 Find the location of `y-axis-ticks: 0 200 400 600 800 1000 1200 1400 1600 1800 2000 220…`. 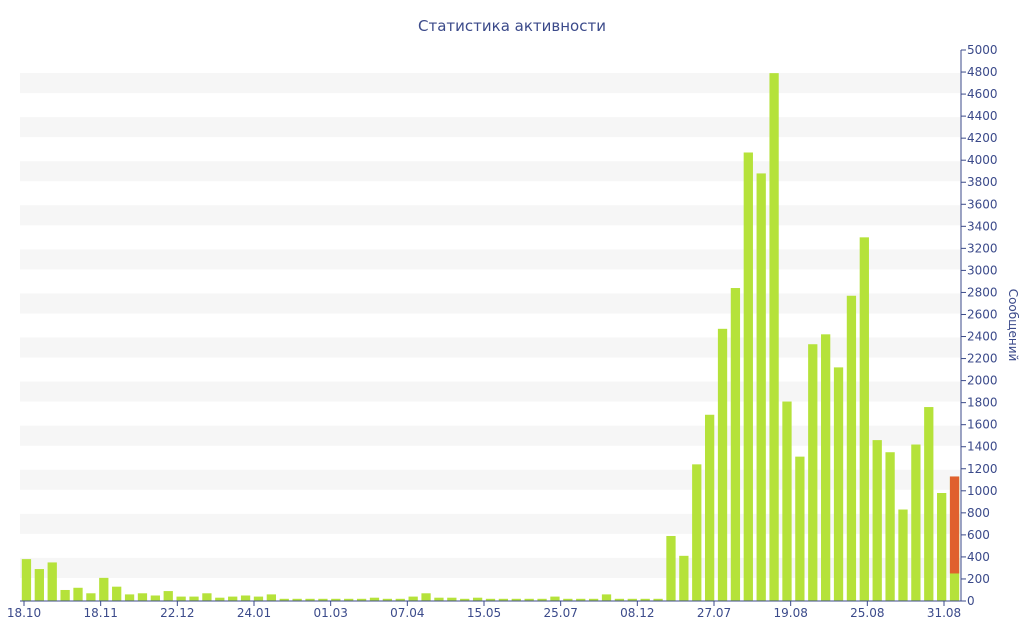

y-axis-ticks: 0 200 400 600 800 1000 1200 1400 1600 1800 2000 220… is located at coordinates (979, 325).